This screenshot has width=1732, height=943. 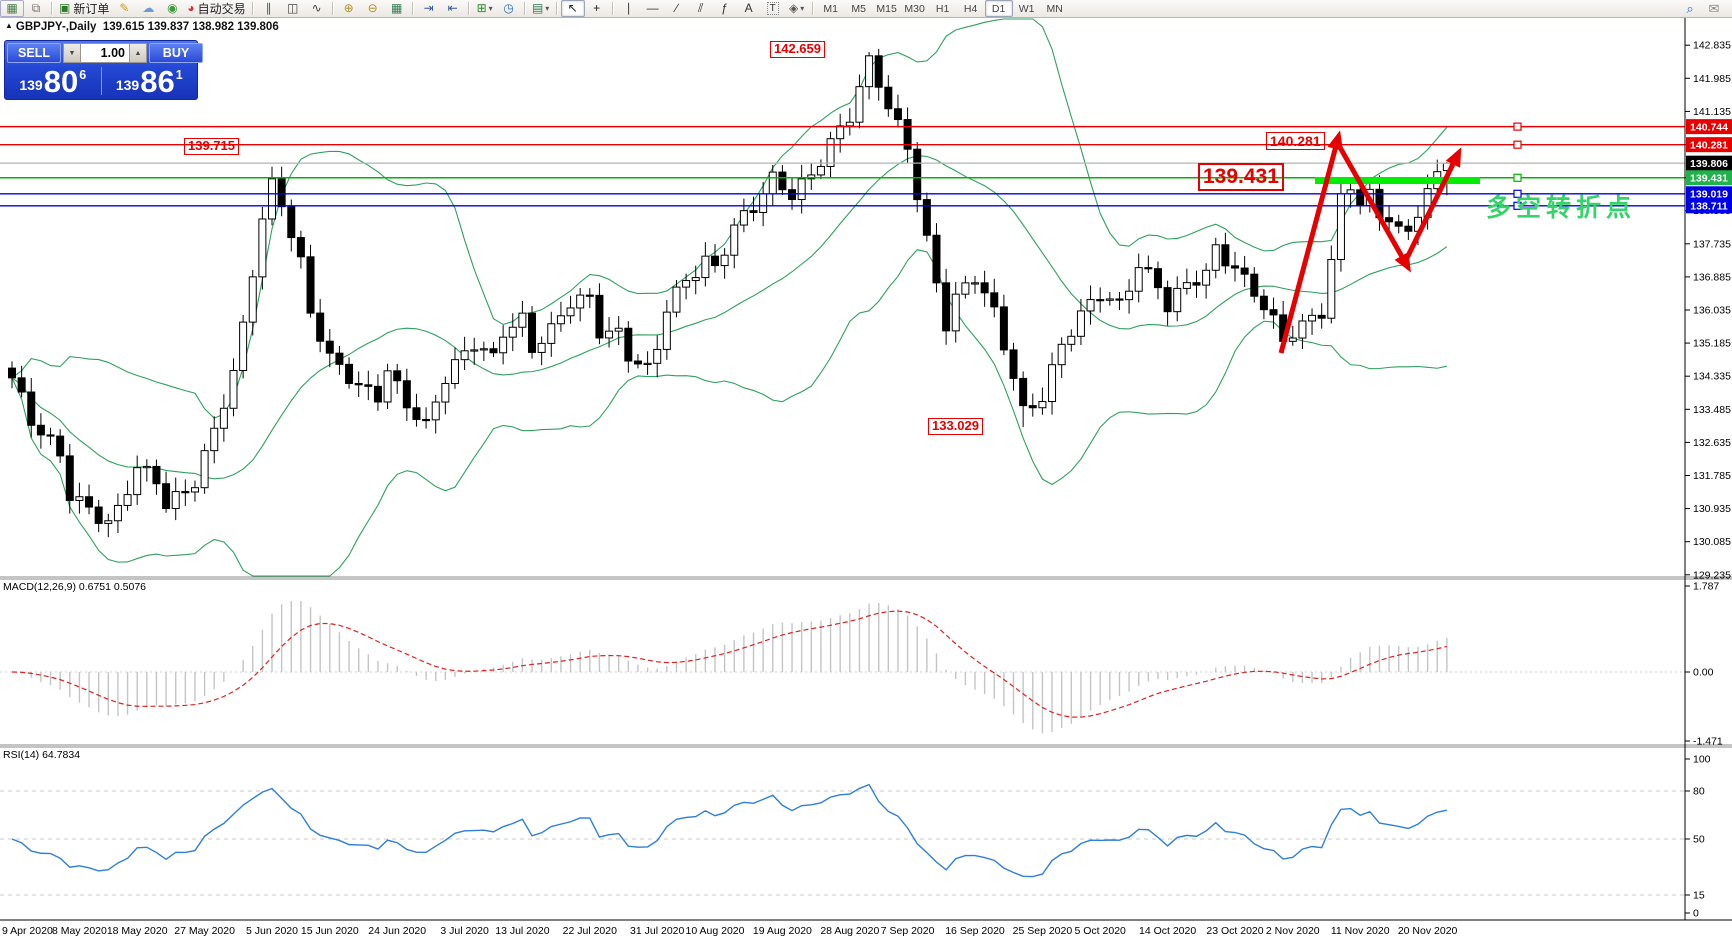 I want to click on tile-windows-icon: ▦, so click(x=397, y=8).